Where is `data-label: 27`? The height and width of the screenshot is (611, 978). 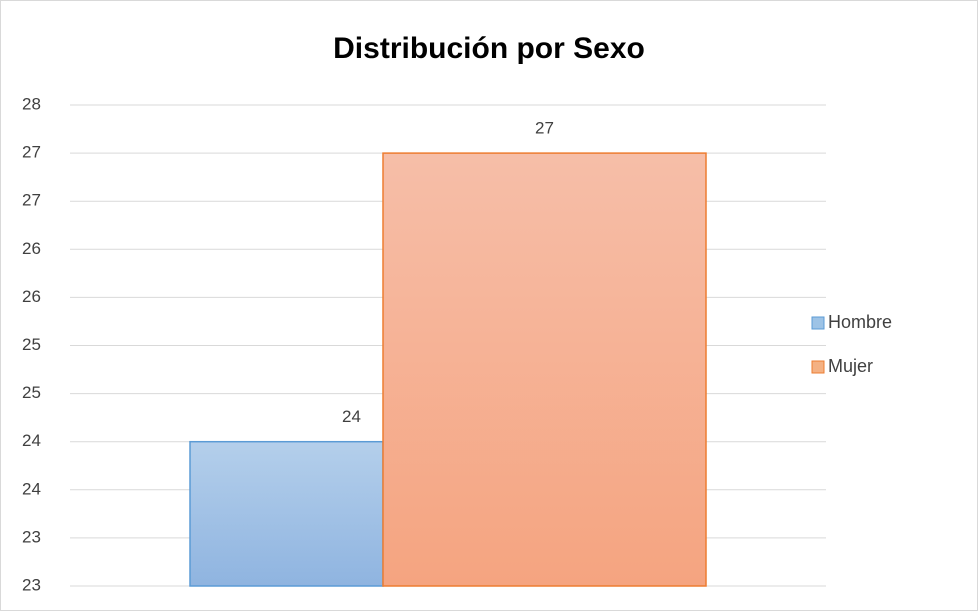
data-label: 27 is located at coordinates (544, 128).